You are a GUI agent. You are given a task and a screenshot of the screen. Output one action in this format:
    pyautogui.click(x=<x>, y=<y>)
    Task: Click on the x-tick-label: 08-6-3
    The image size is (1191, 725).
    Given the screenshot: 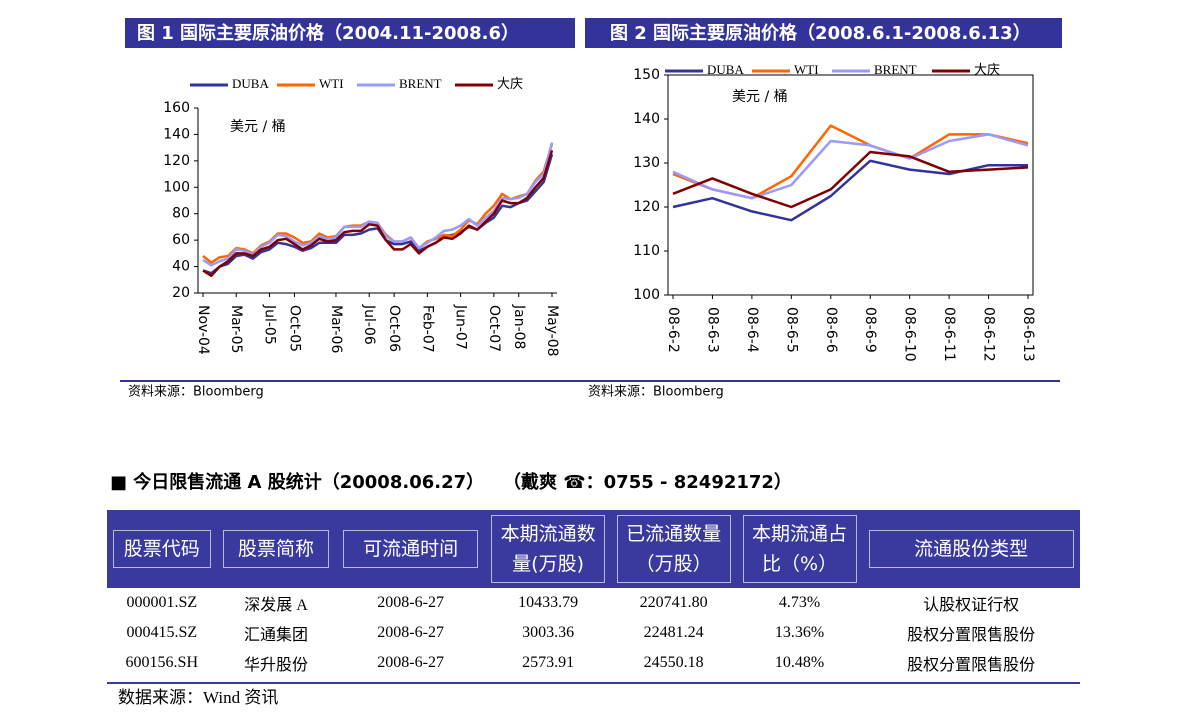 What is the action you would take?
    pyautogui.click(x=712, y=330)
    